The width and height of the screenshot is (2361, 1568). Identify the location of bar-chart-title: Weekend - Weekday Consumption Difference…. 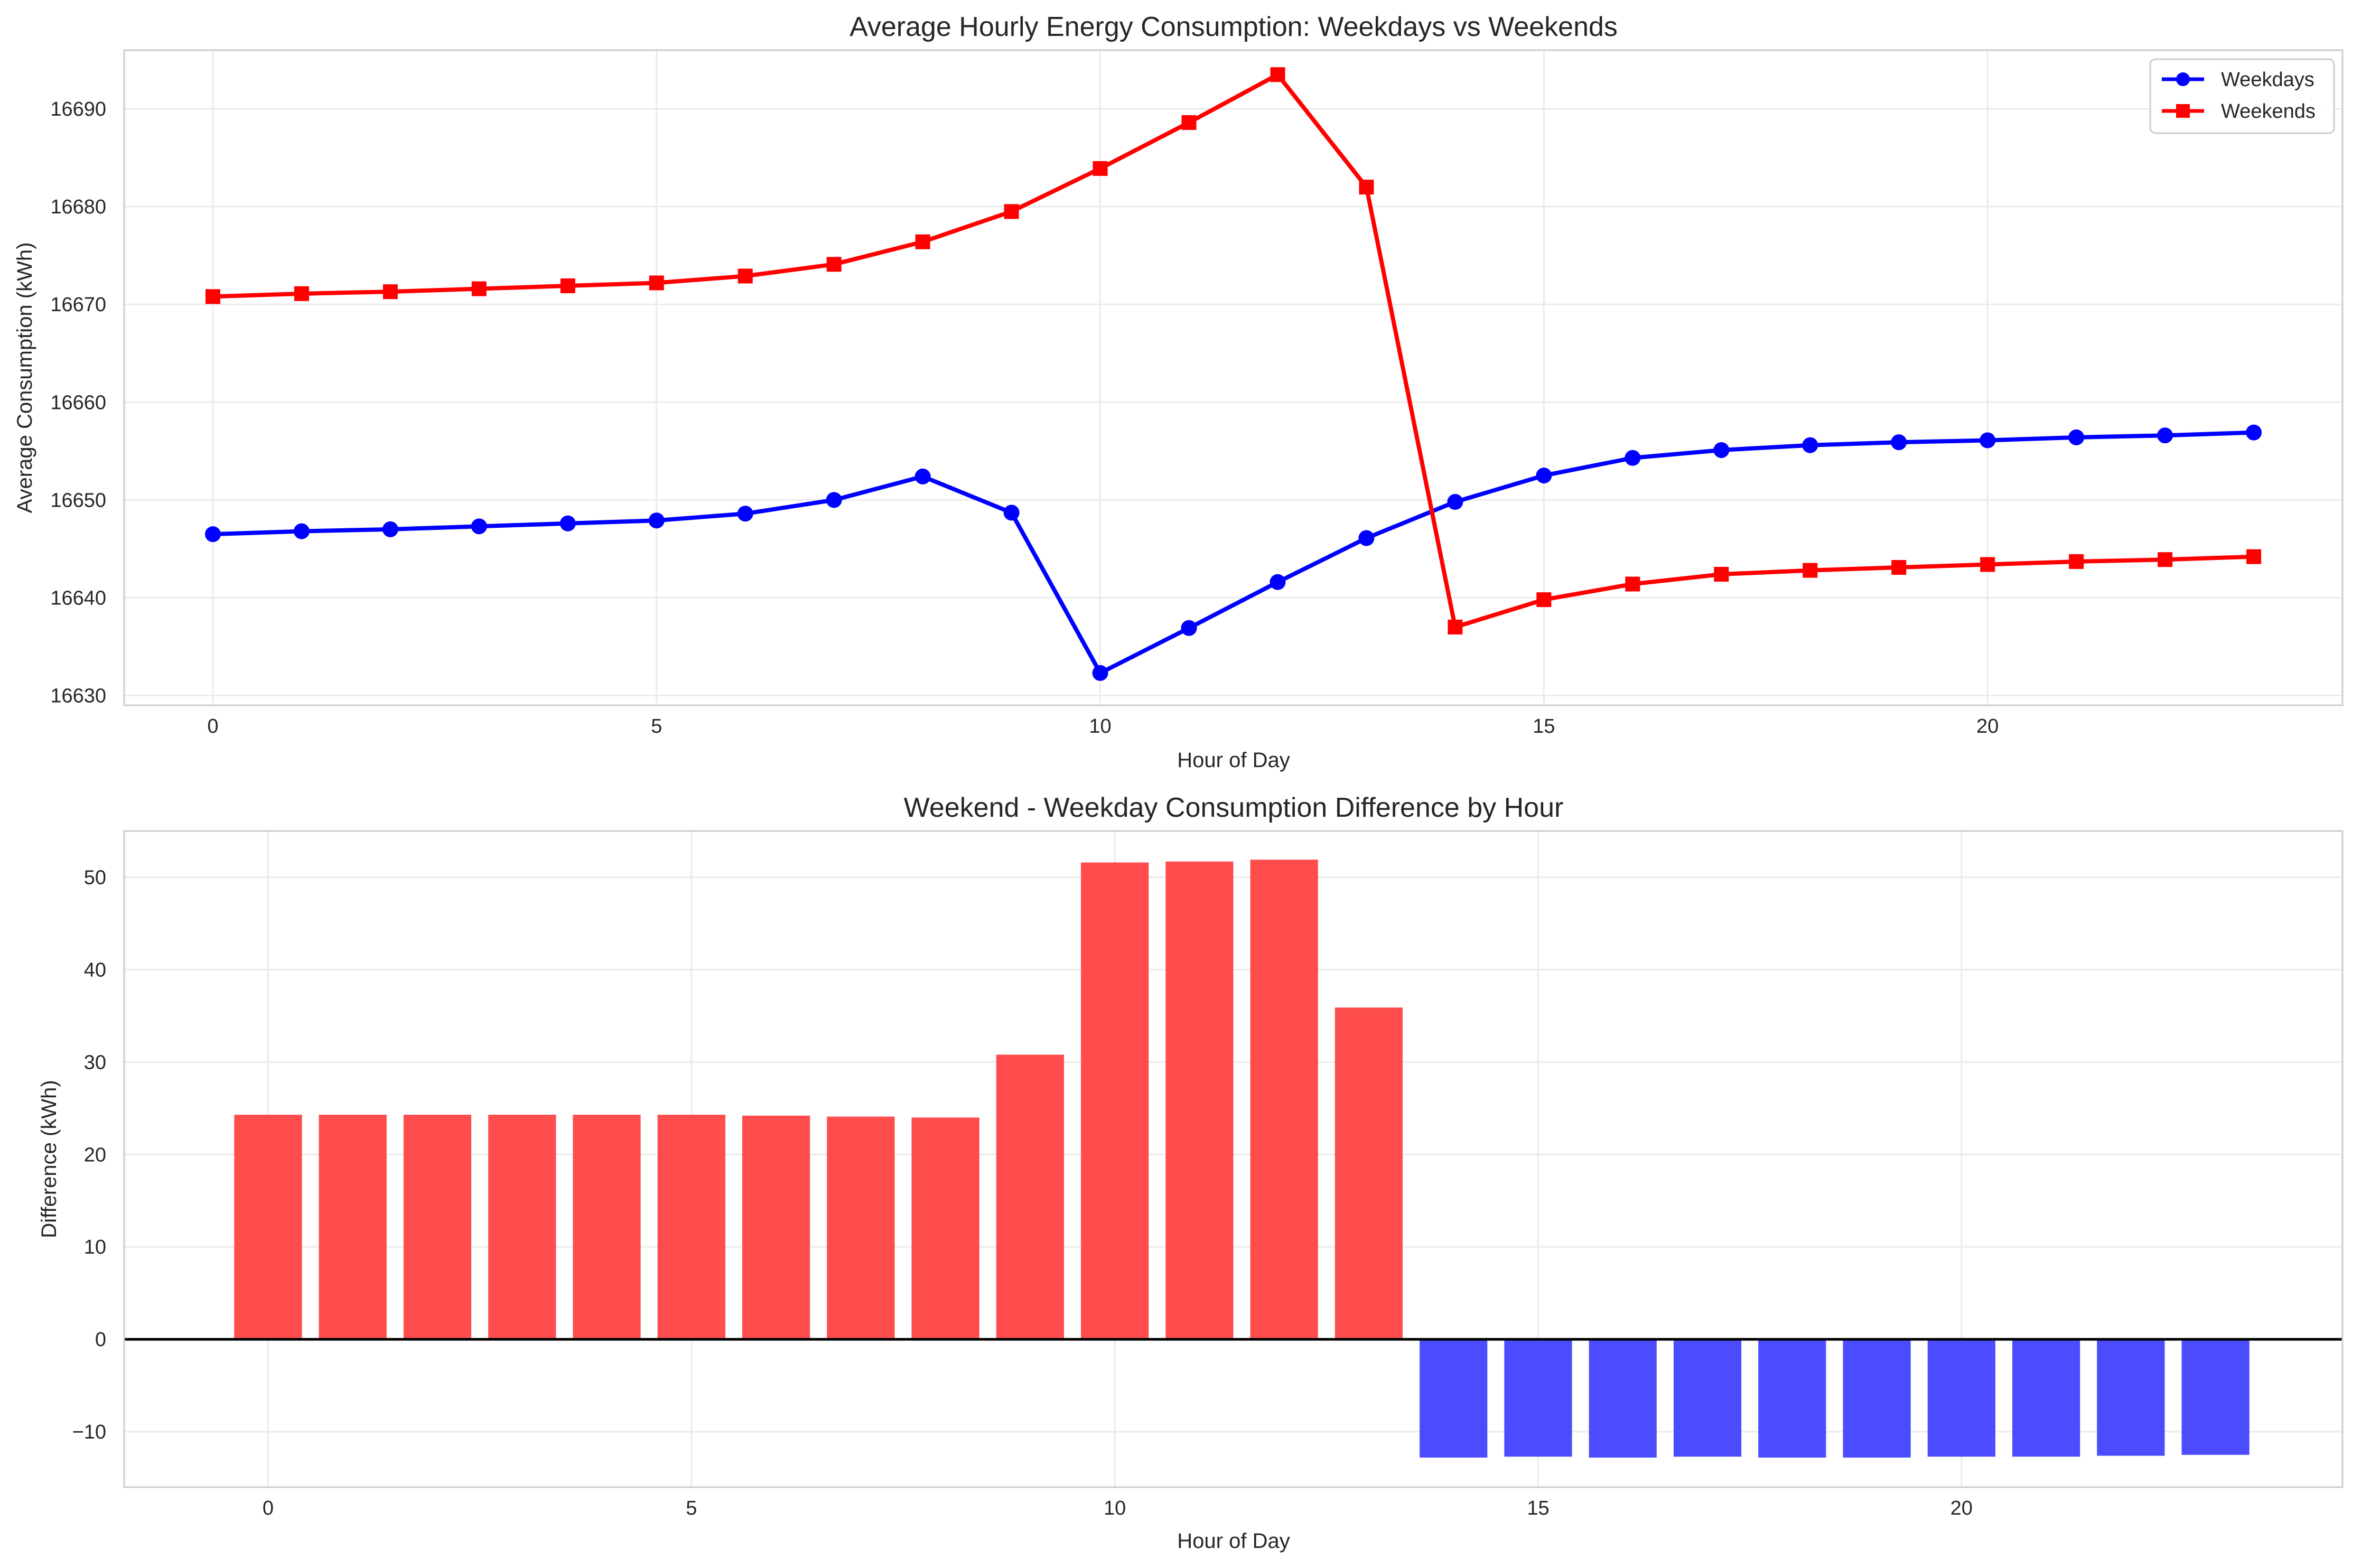
(1234, 807).